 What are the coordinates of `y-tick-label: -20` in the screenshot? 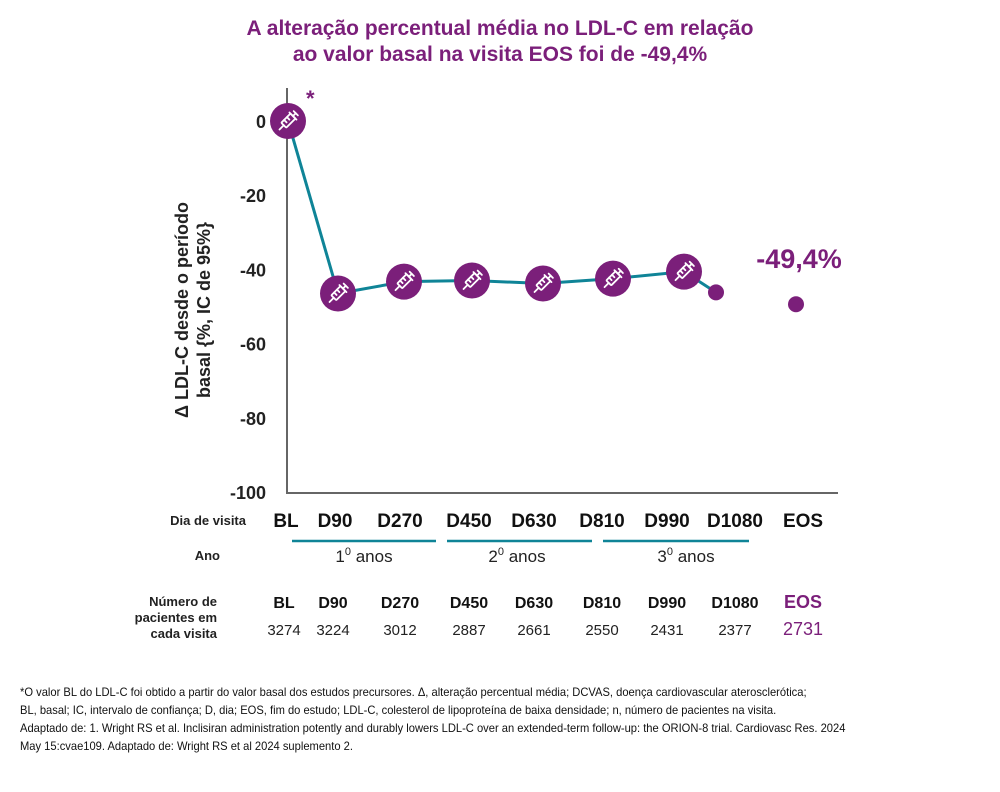 It's located at (253, 196).